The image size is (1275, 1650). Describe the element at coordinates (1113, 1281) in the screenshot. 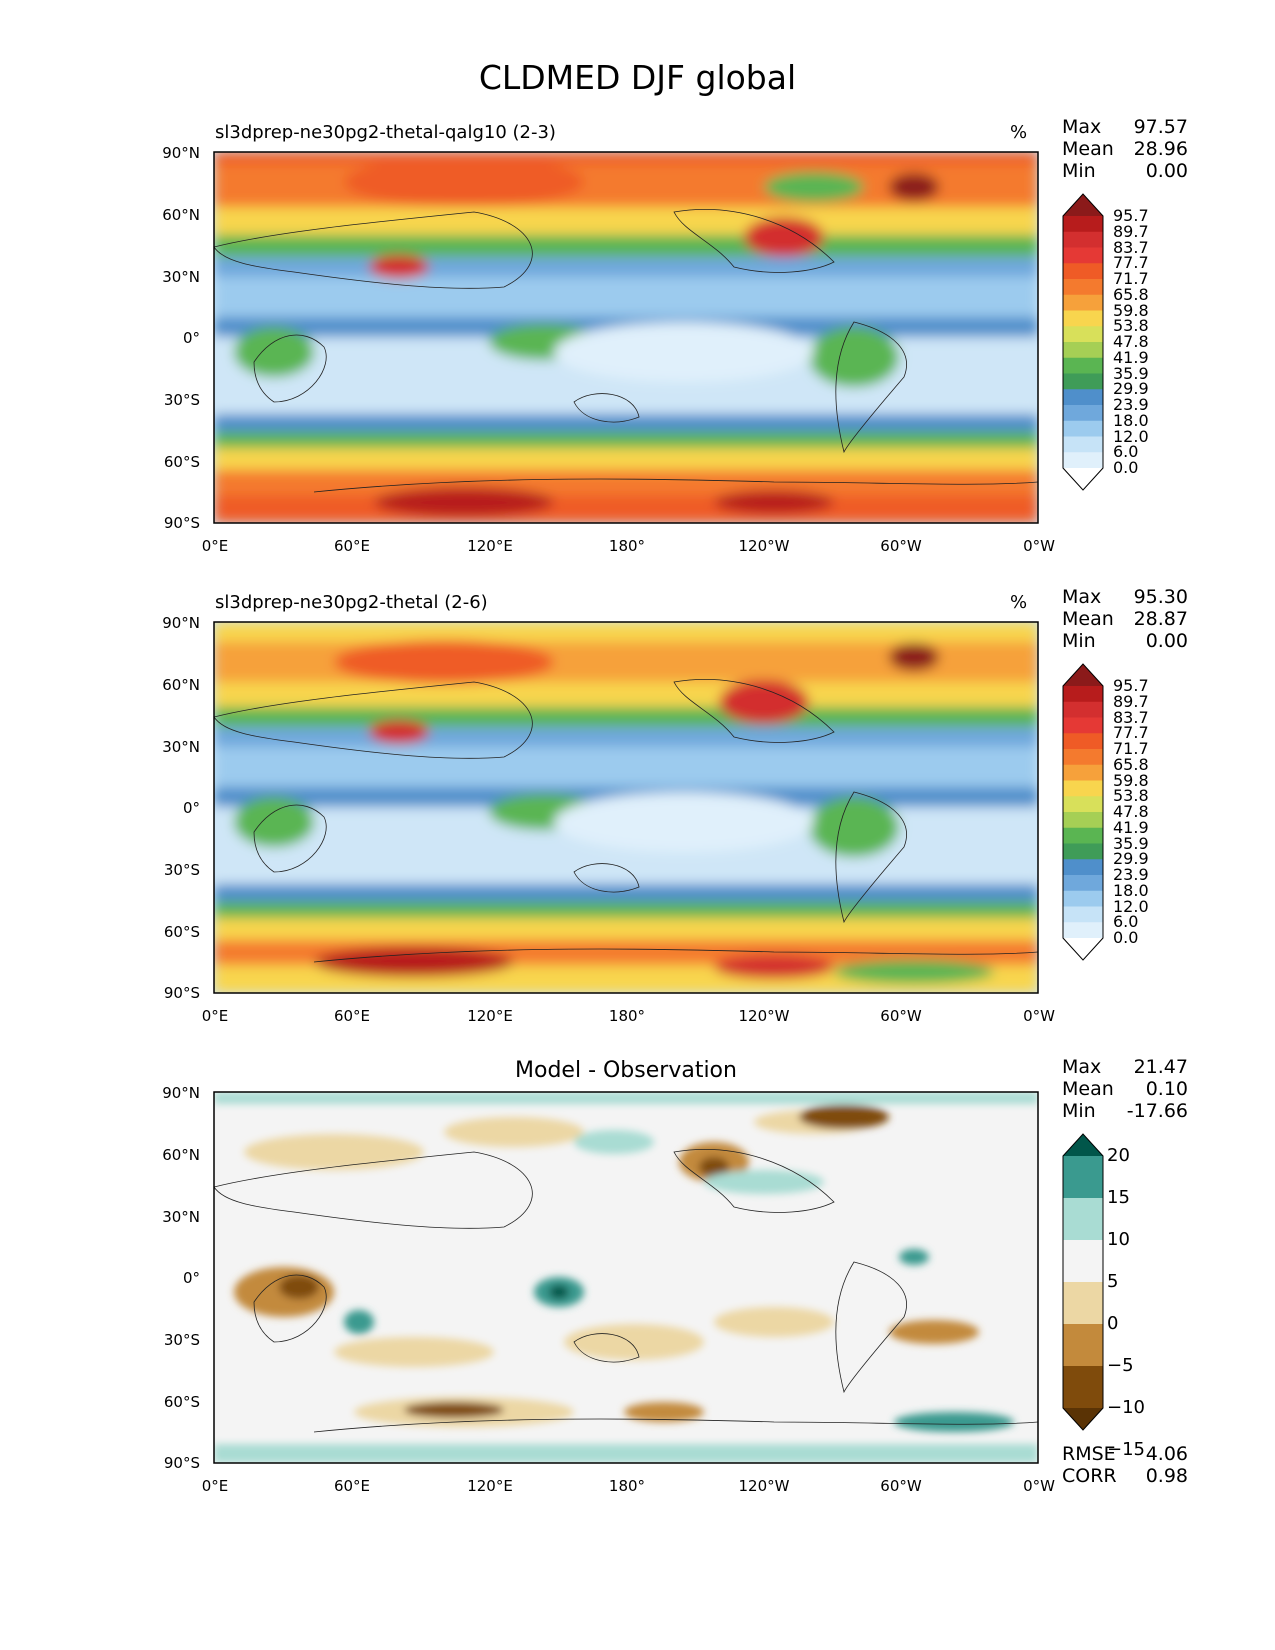

I see `colorbar-tick-label: 5` at that location.